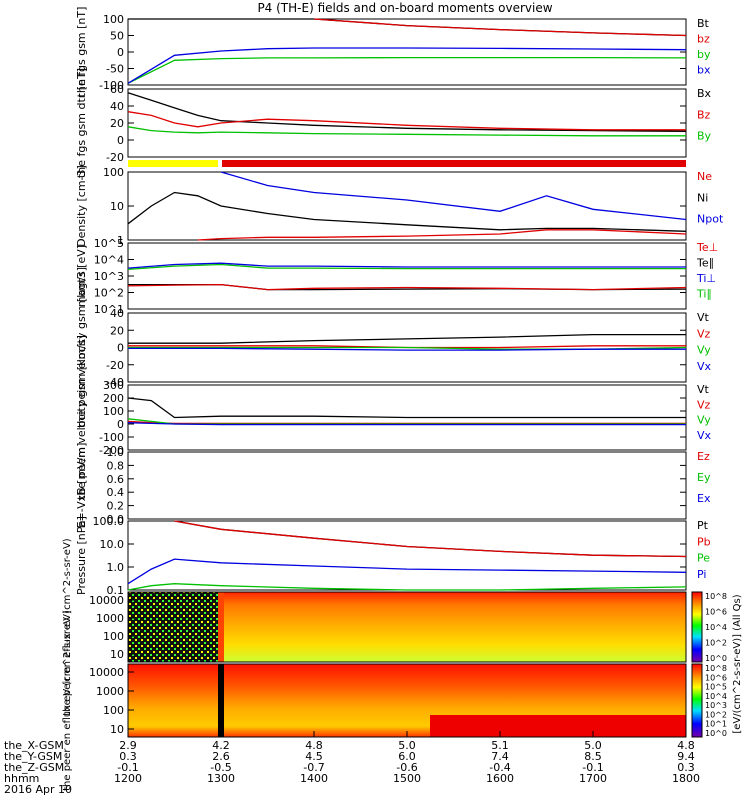  Describe the element at coordinates (703, 23) in the screenshot. I see `legend-Bt: Bt` at that location.